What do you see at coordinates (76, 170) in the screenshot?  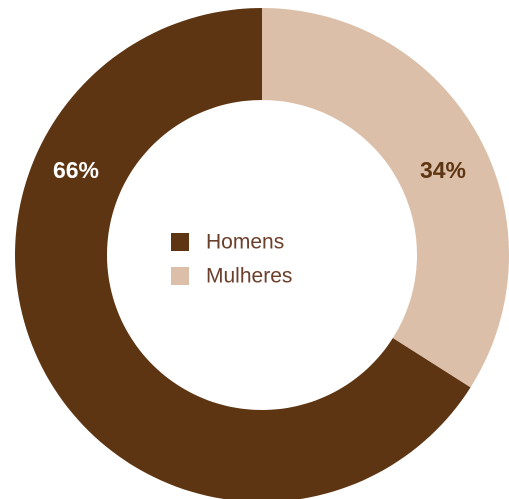 I see `value-label: 66%` at bounding box center [76, 170].